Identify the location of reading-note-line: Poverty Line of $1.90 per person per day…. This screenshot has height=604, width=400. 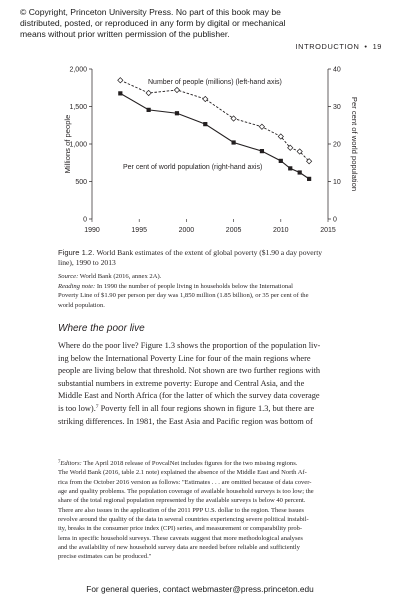
(183, 296).